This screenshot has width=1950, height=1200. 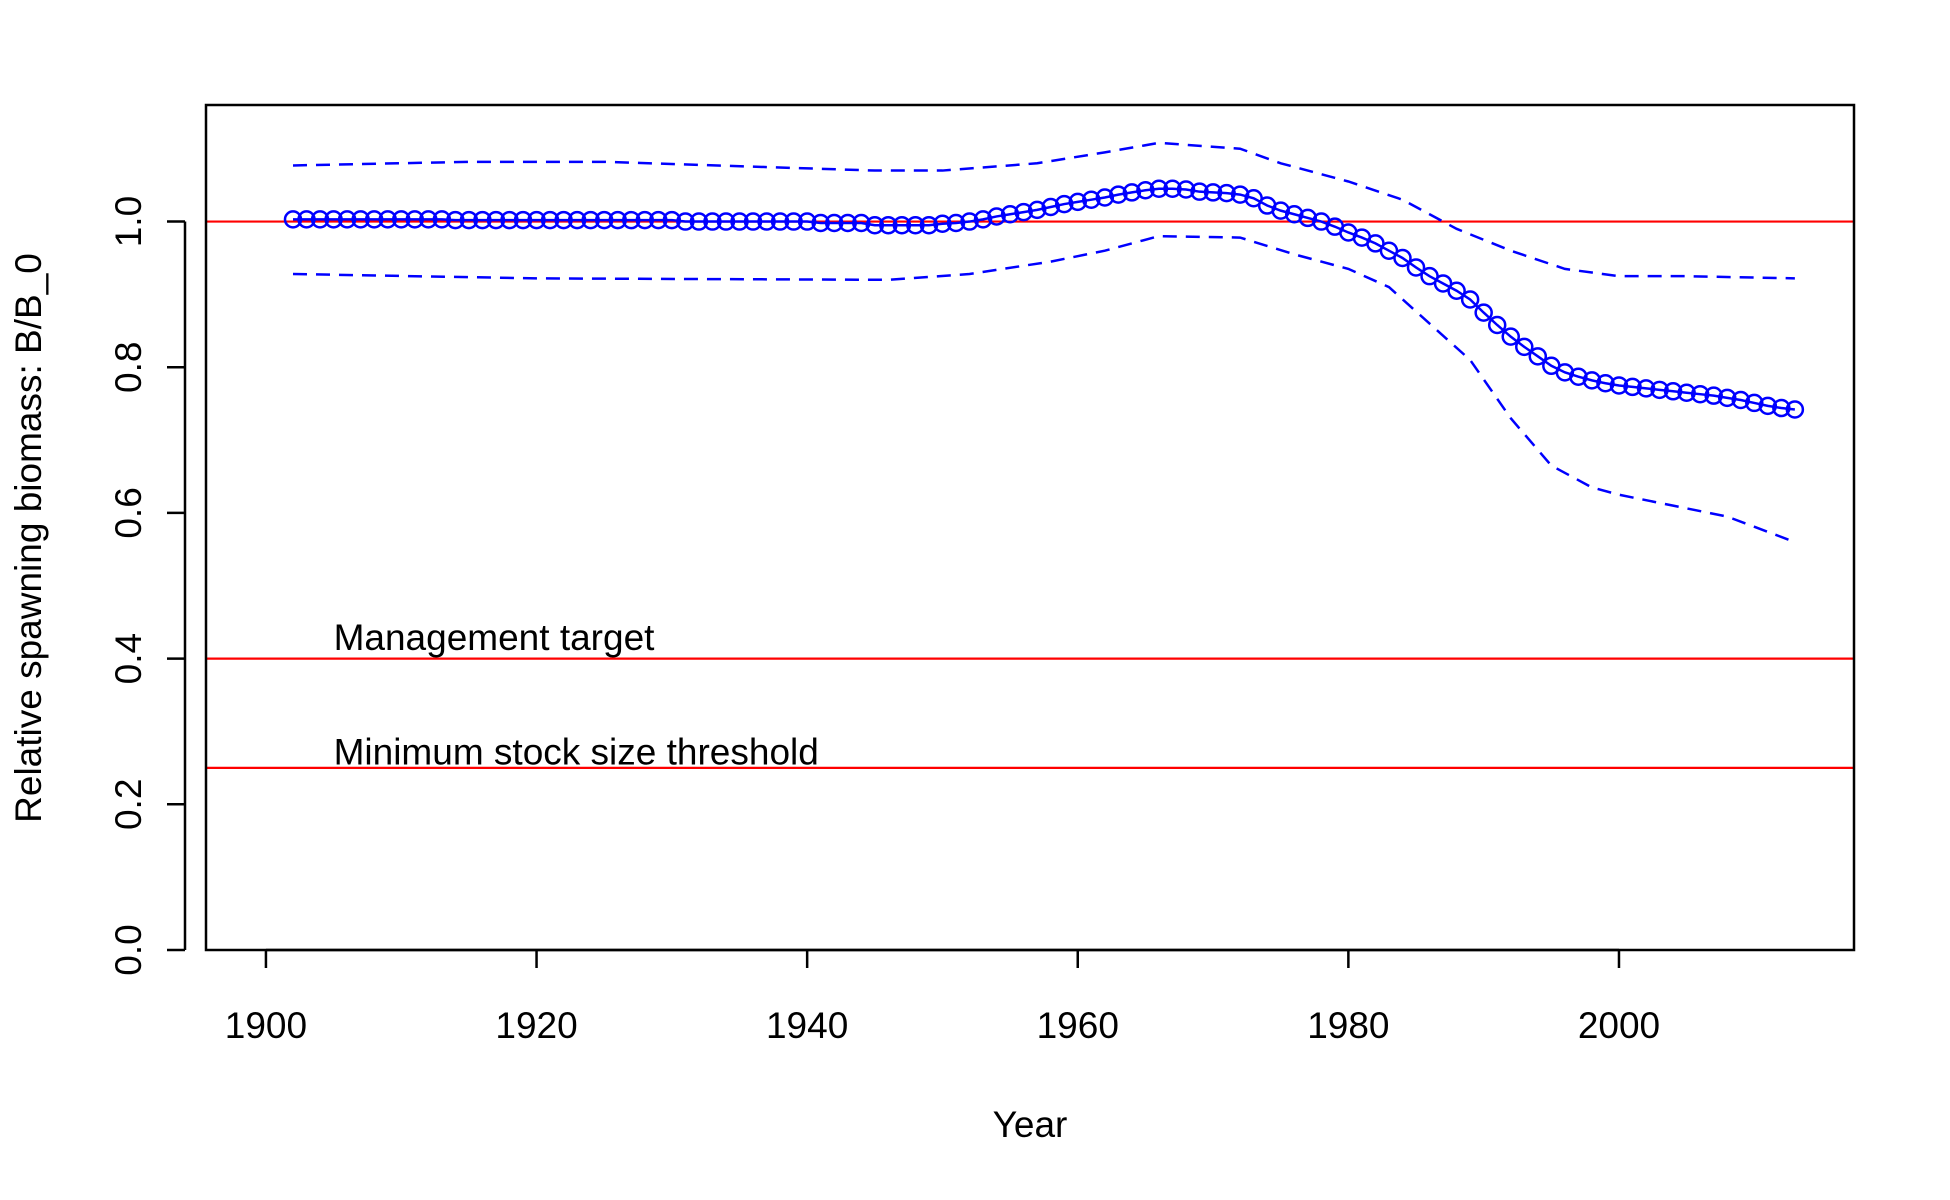 I want to click on x-tick-label: 1940, so click(x=807, y=1025).